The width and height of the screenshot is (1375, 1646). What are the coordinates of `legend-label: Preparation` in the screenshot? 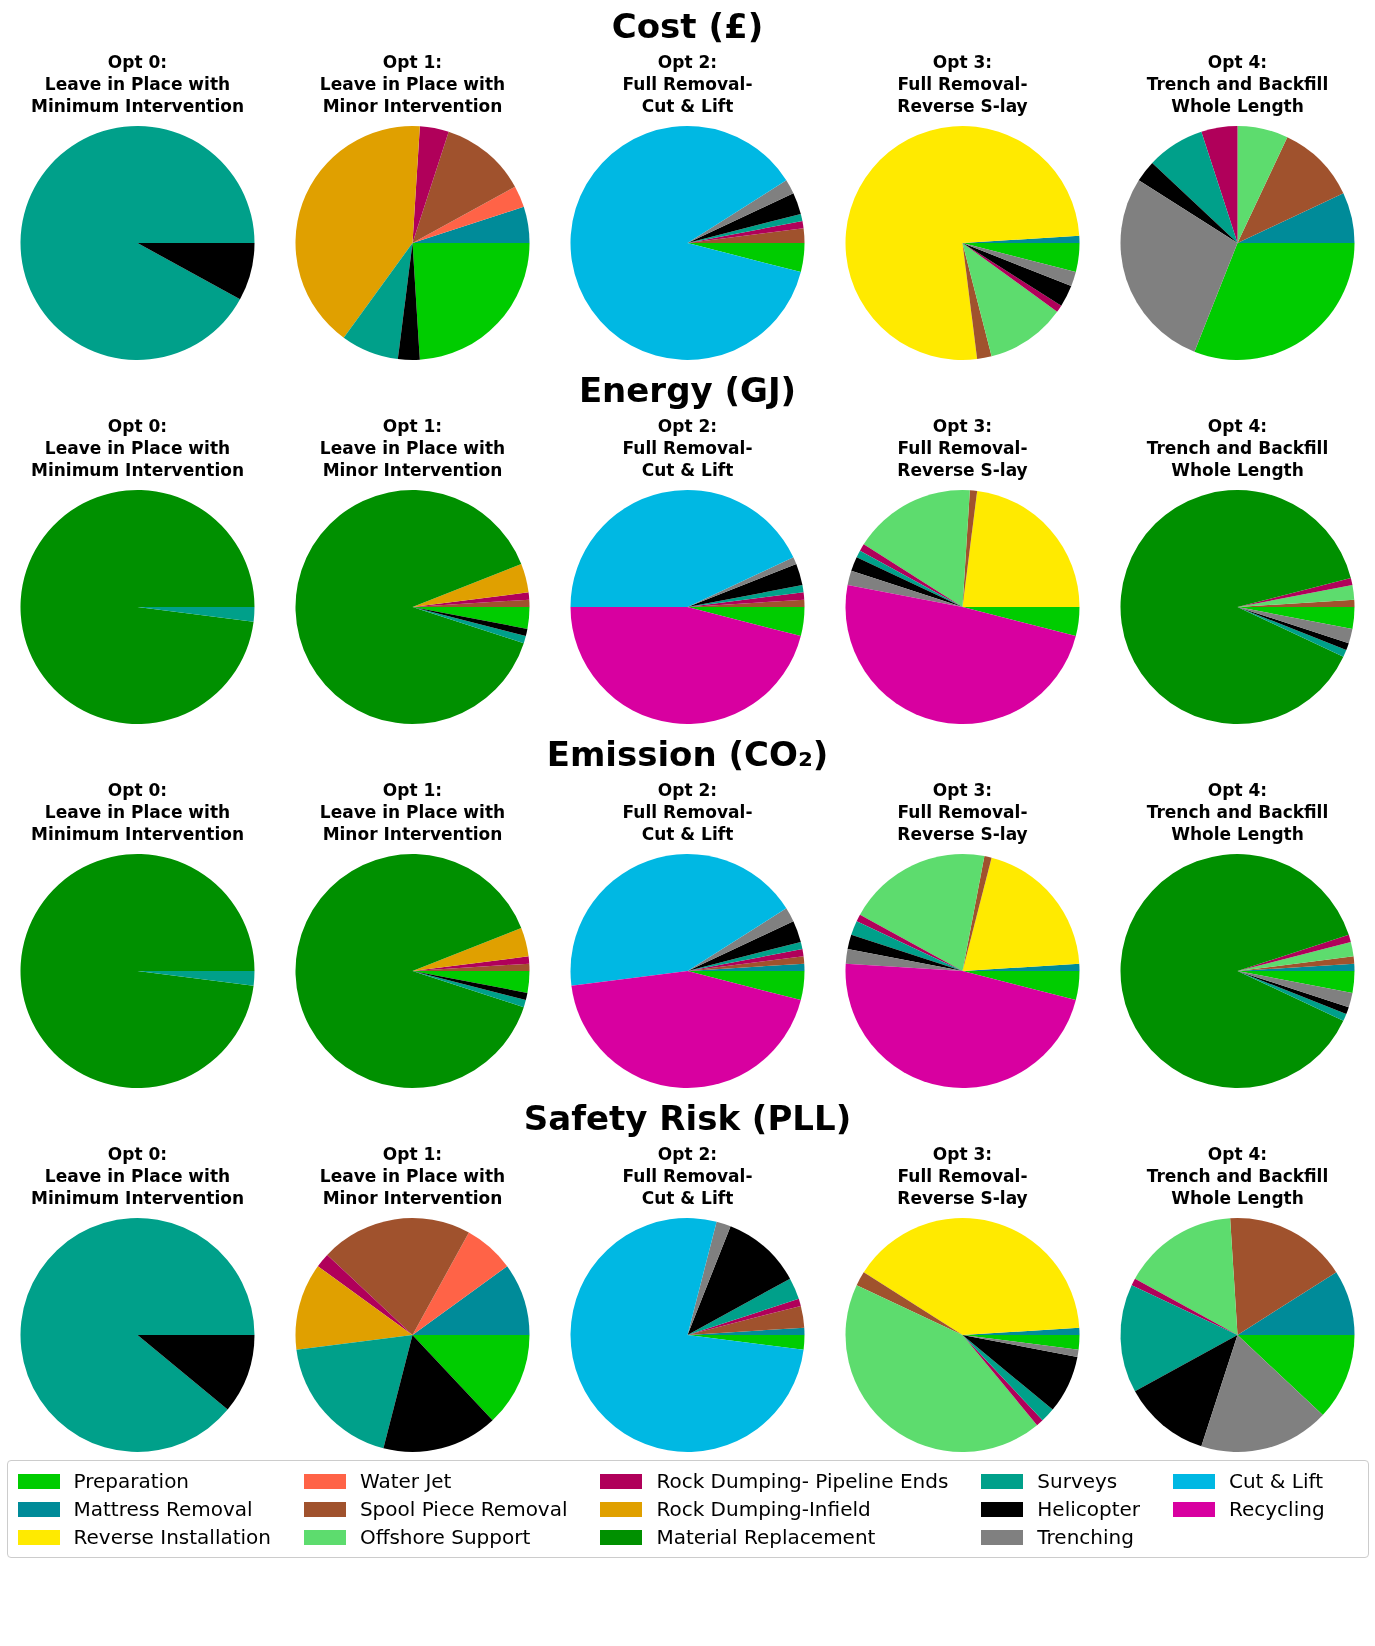 It's located at (131, 1481).